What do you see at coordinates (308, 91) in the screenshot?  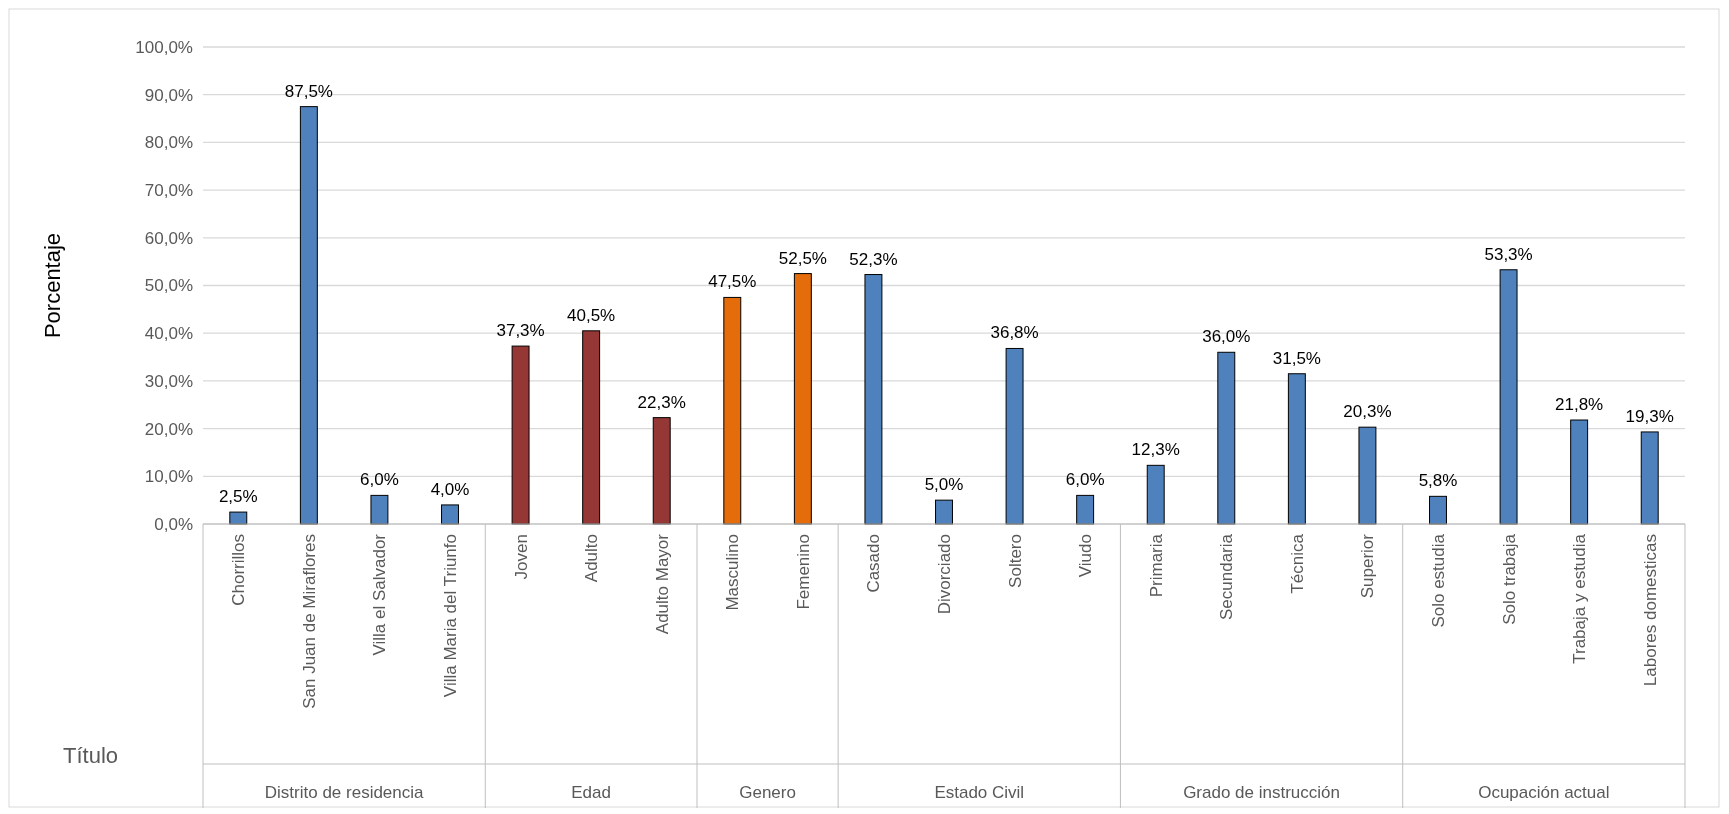 I see `data-label: 87,5%` at bounding box center [308, 91].